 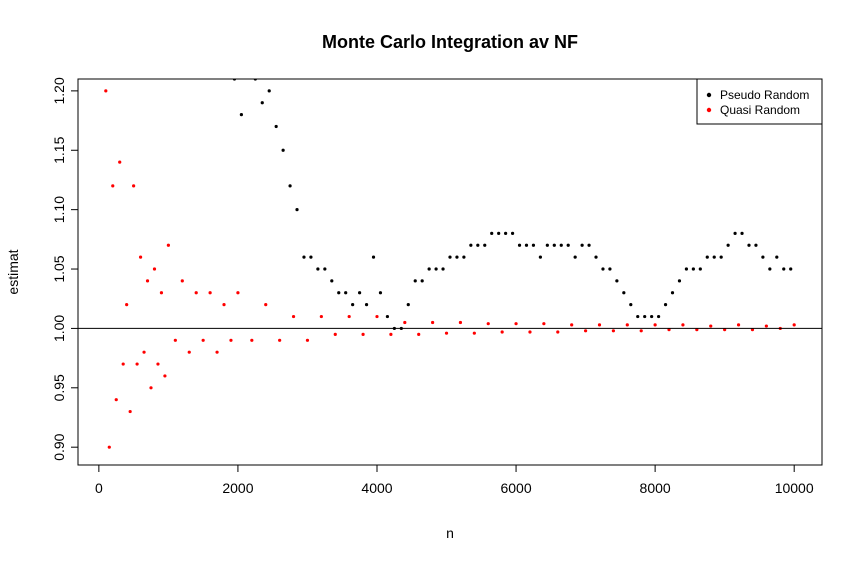 I want to click on y-tick-label: 1.15, so click(x=59, y=149).